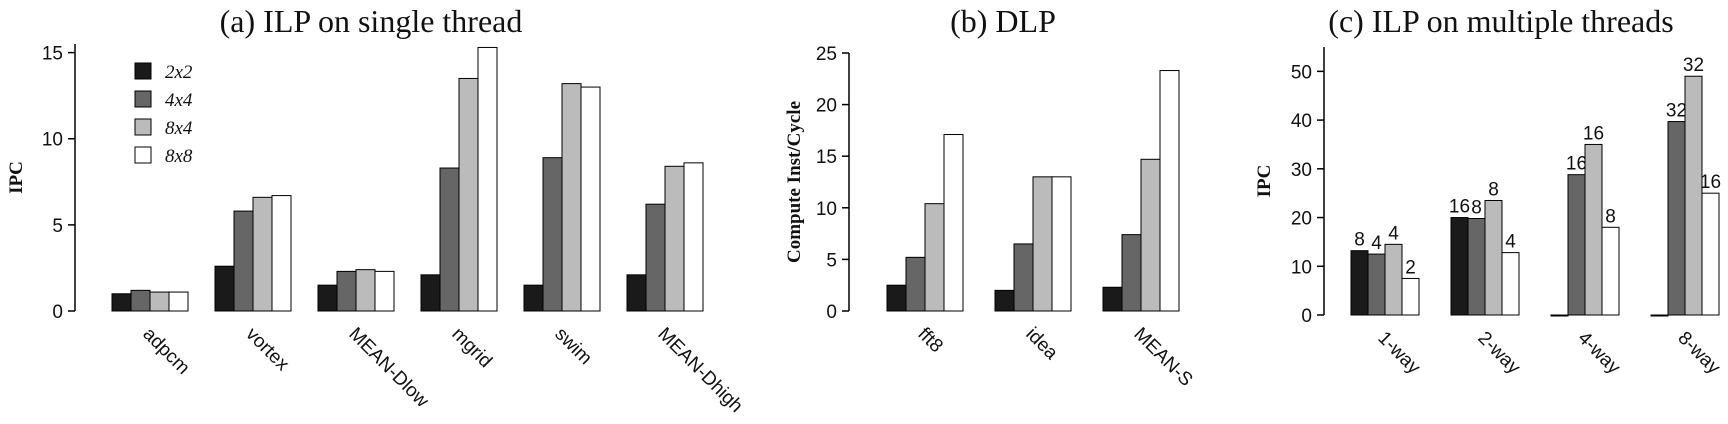  I want to click on y-axis-label: Compute Inst/Cycle, so click(794, 182).